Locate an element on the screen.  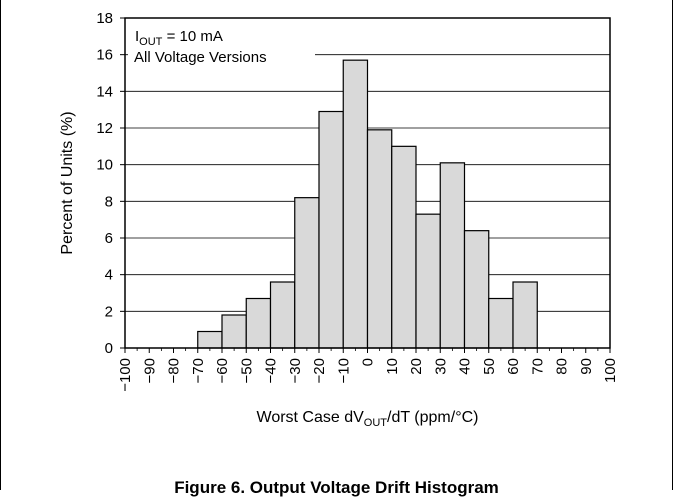
y-tick-label: 2 is located at coordinates (109, 311).